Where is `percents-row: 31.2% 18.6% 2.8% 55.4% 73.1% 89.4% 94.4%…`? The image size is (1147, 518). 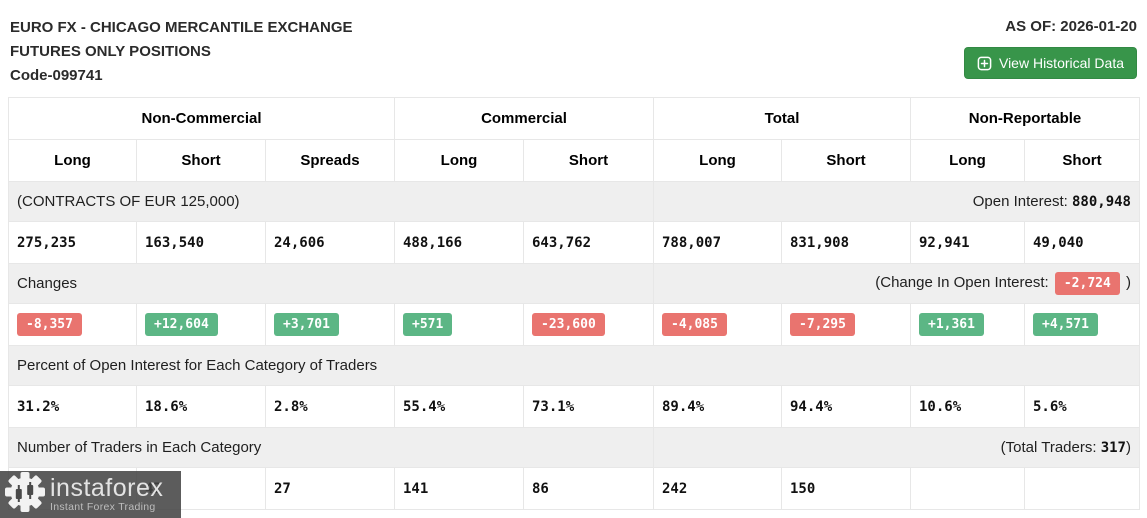 percents-row: 31.2% 18.6% 2.8% 55.4% 73.1% 89.4% 94.4%… is located at coordinates (574, 406).